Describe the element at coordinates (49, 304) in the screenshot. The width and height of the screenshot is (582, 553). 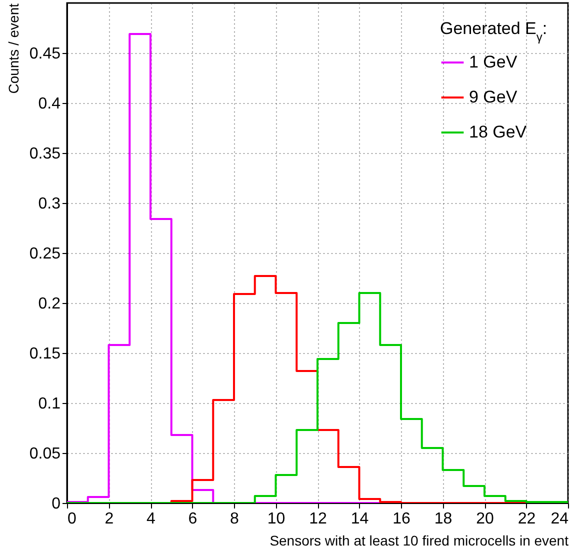
I see `y-tick-label: 0.2` at that location.